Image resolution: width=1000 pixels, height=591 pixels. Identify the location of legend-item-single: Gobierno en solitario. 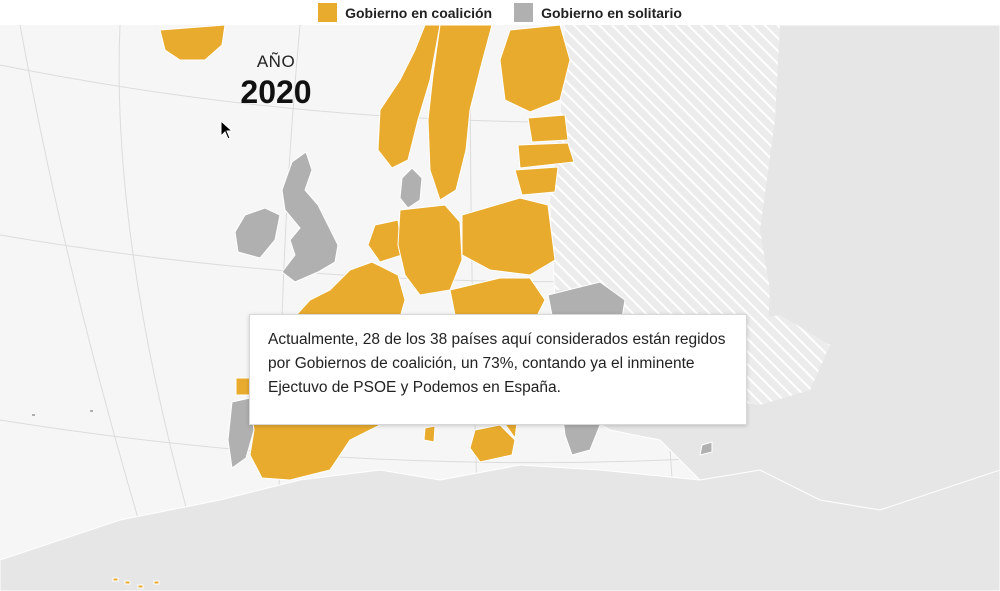
(598, 12).